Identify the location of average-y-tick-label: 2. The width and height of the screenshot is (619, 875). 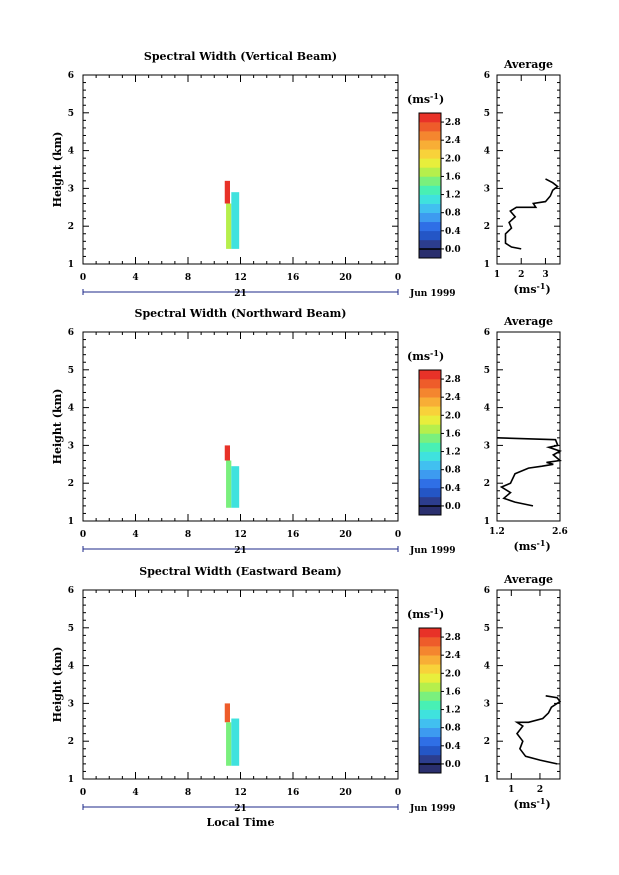
(487, 227).